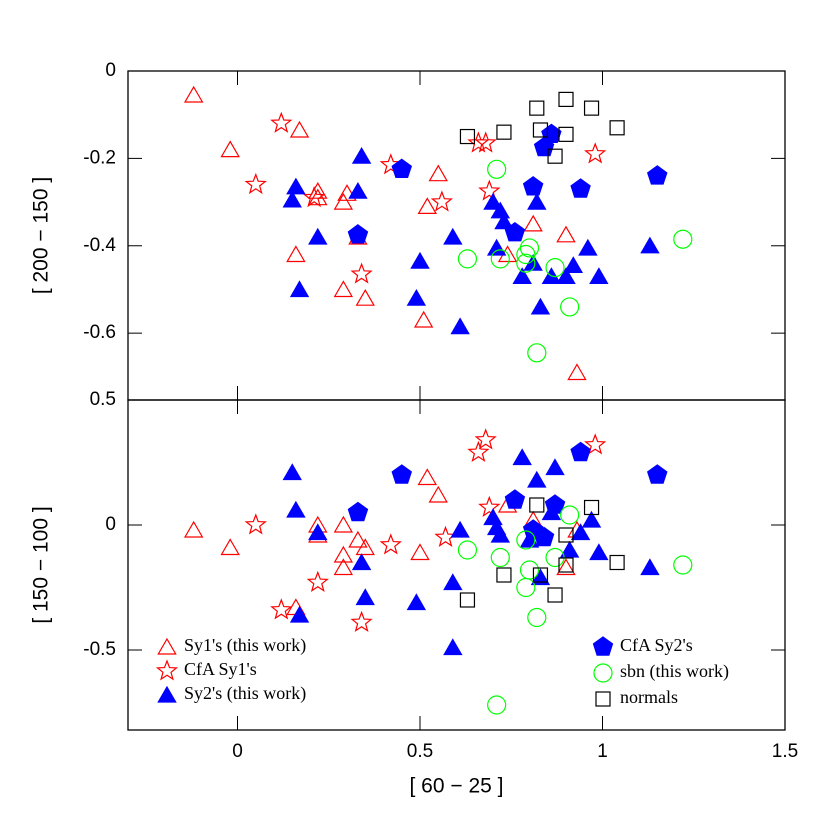 The height and width of the screenshot is (830, 830). I want to click on legend-label: Sy2's (this work), so click(245, 693).